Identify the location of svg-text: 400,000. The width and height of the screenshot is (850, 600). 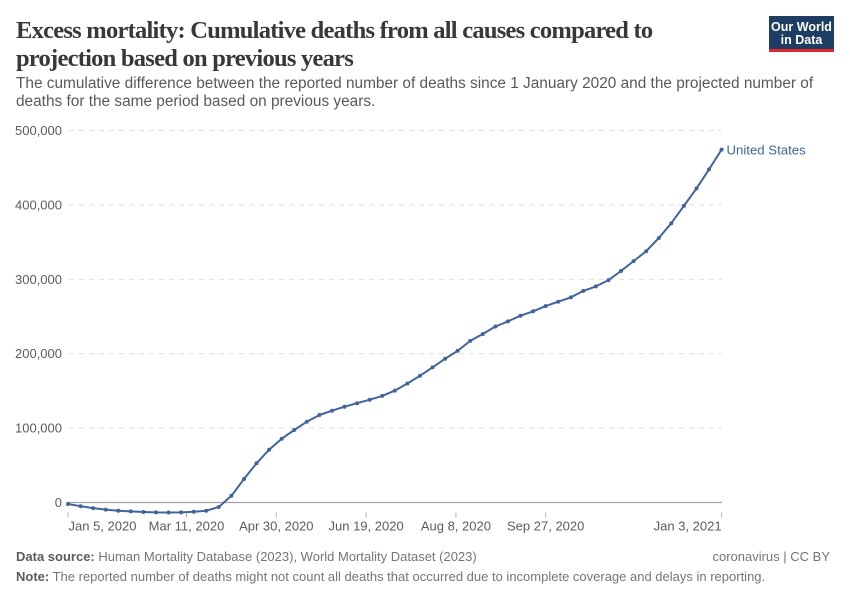
(38, 205).